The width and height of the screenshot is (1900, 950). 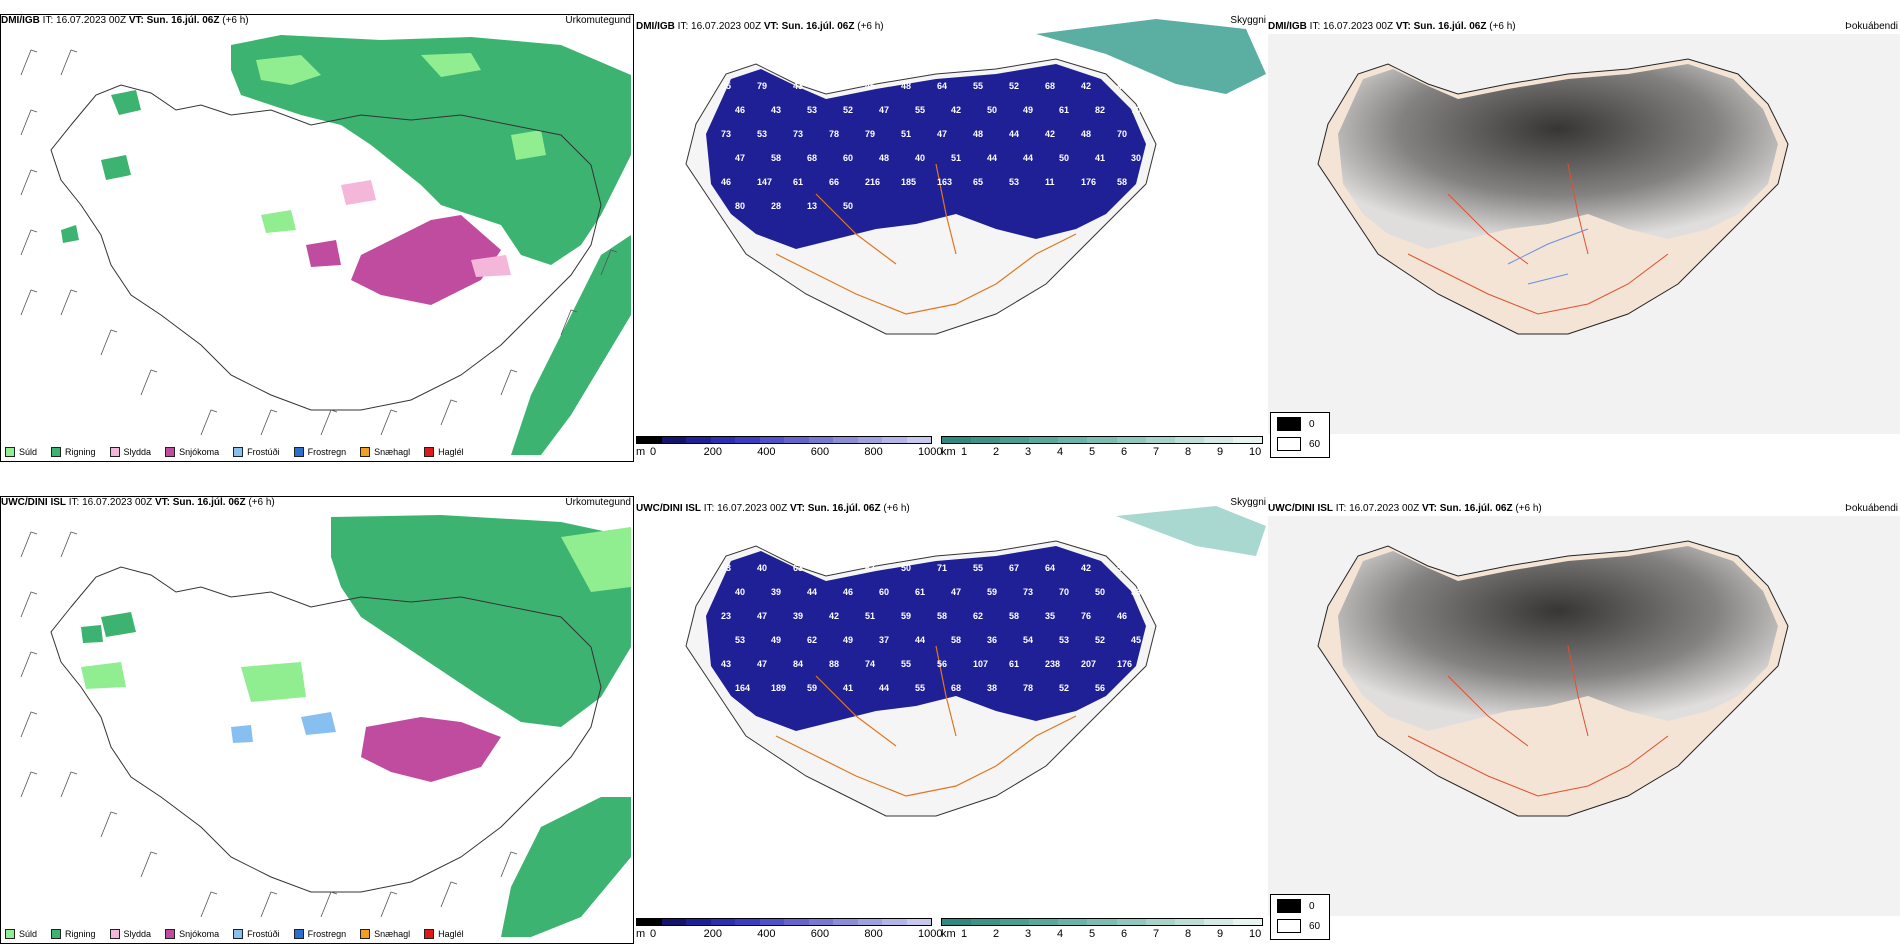 I want to click on cloud-base-value: 95, so click(x=726, y=86).